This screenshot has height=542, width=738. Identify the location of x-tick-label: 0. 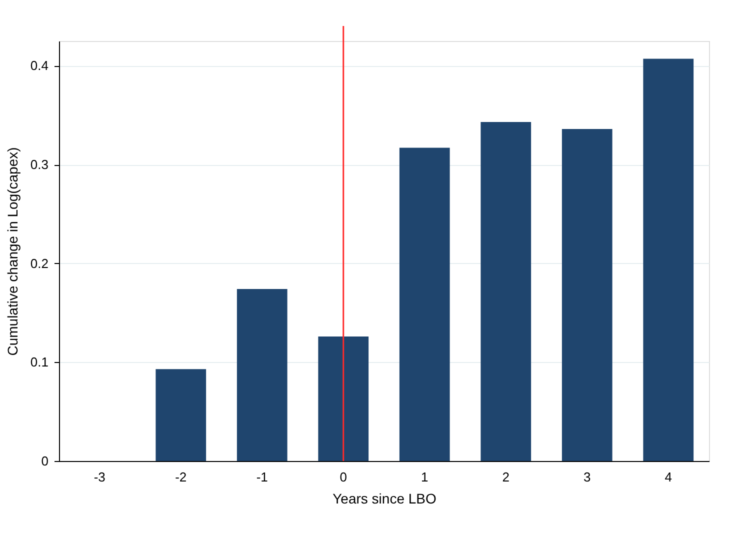
(343, 477).